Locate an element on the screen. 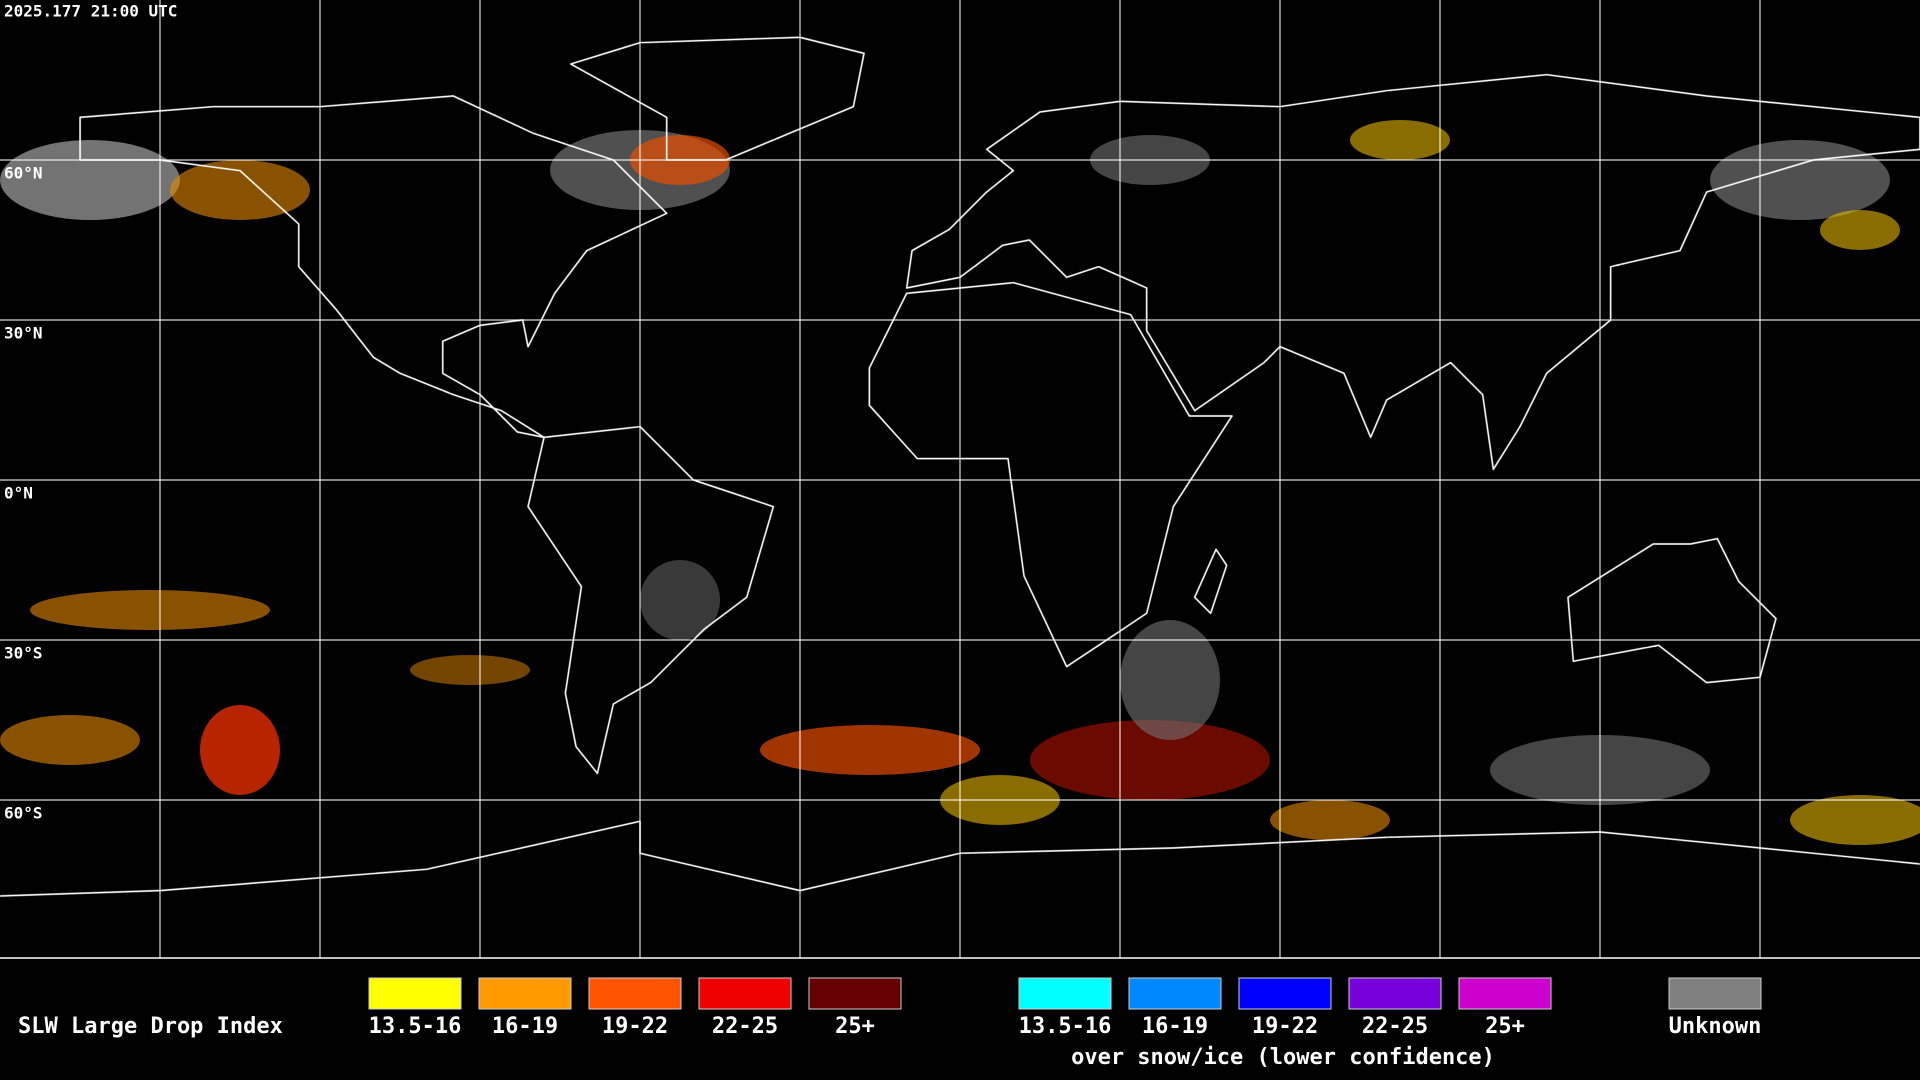  legend-label: Unknown is located at coordinates (1715, 1026).